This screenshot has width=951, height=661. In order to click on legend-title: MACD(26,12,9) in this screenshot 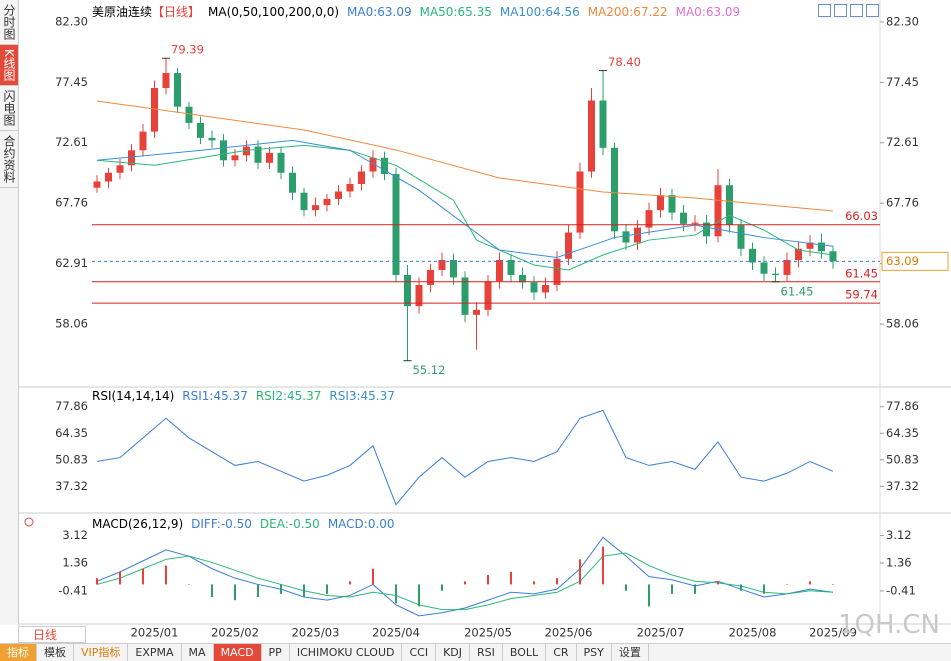, I will do `click(138, 524)`.